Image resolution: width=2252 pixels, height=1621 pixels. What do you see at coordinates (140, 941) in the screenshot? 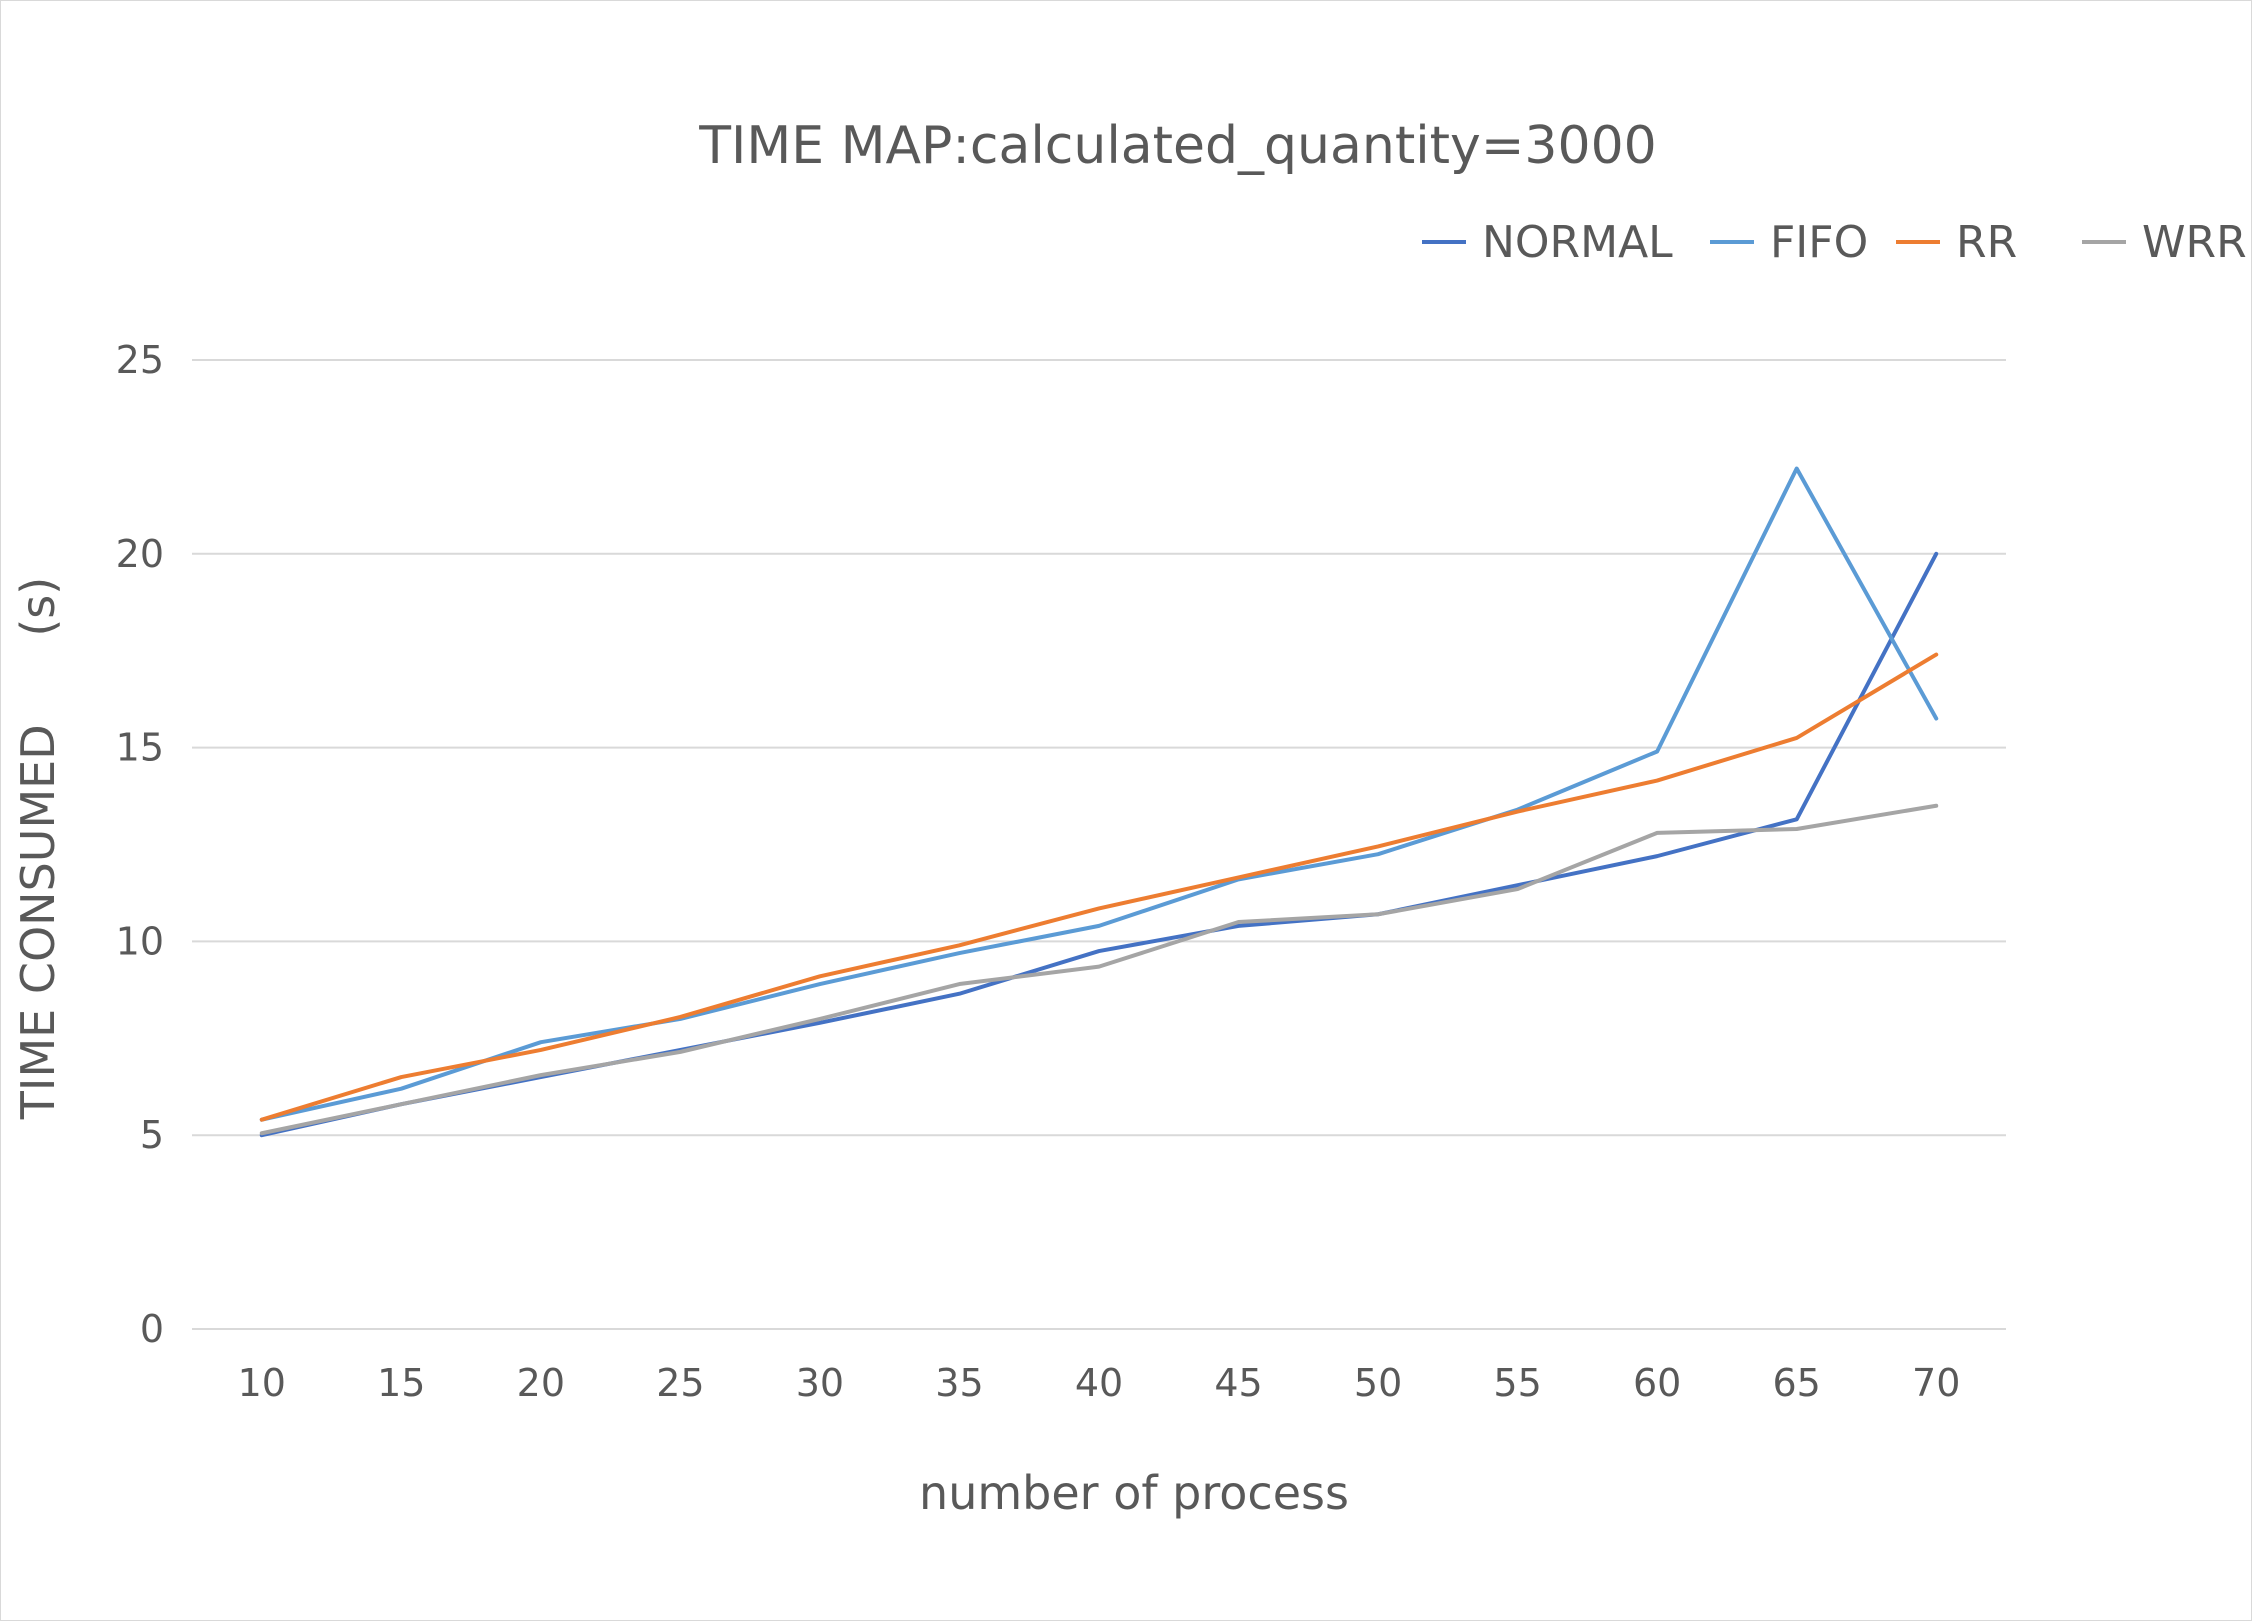
I see `y-tick-label: 10` at bounding box center [140, 941].